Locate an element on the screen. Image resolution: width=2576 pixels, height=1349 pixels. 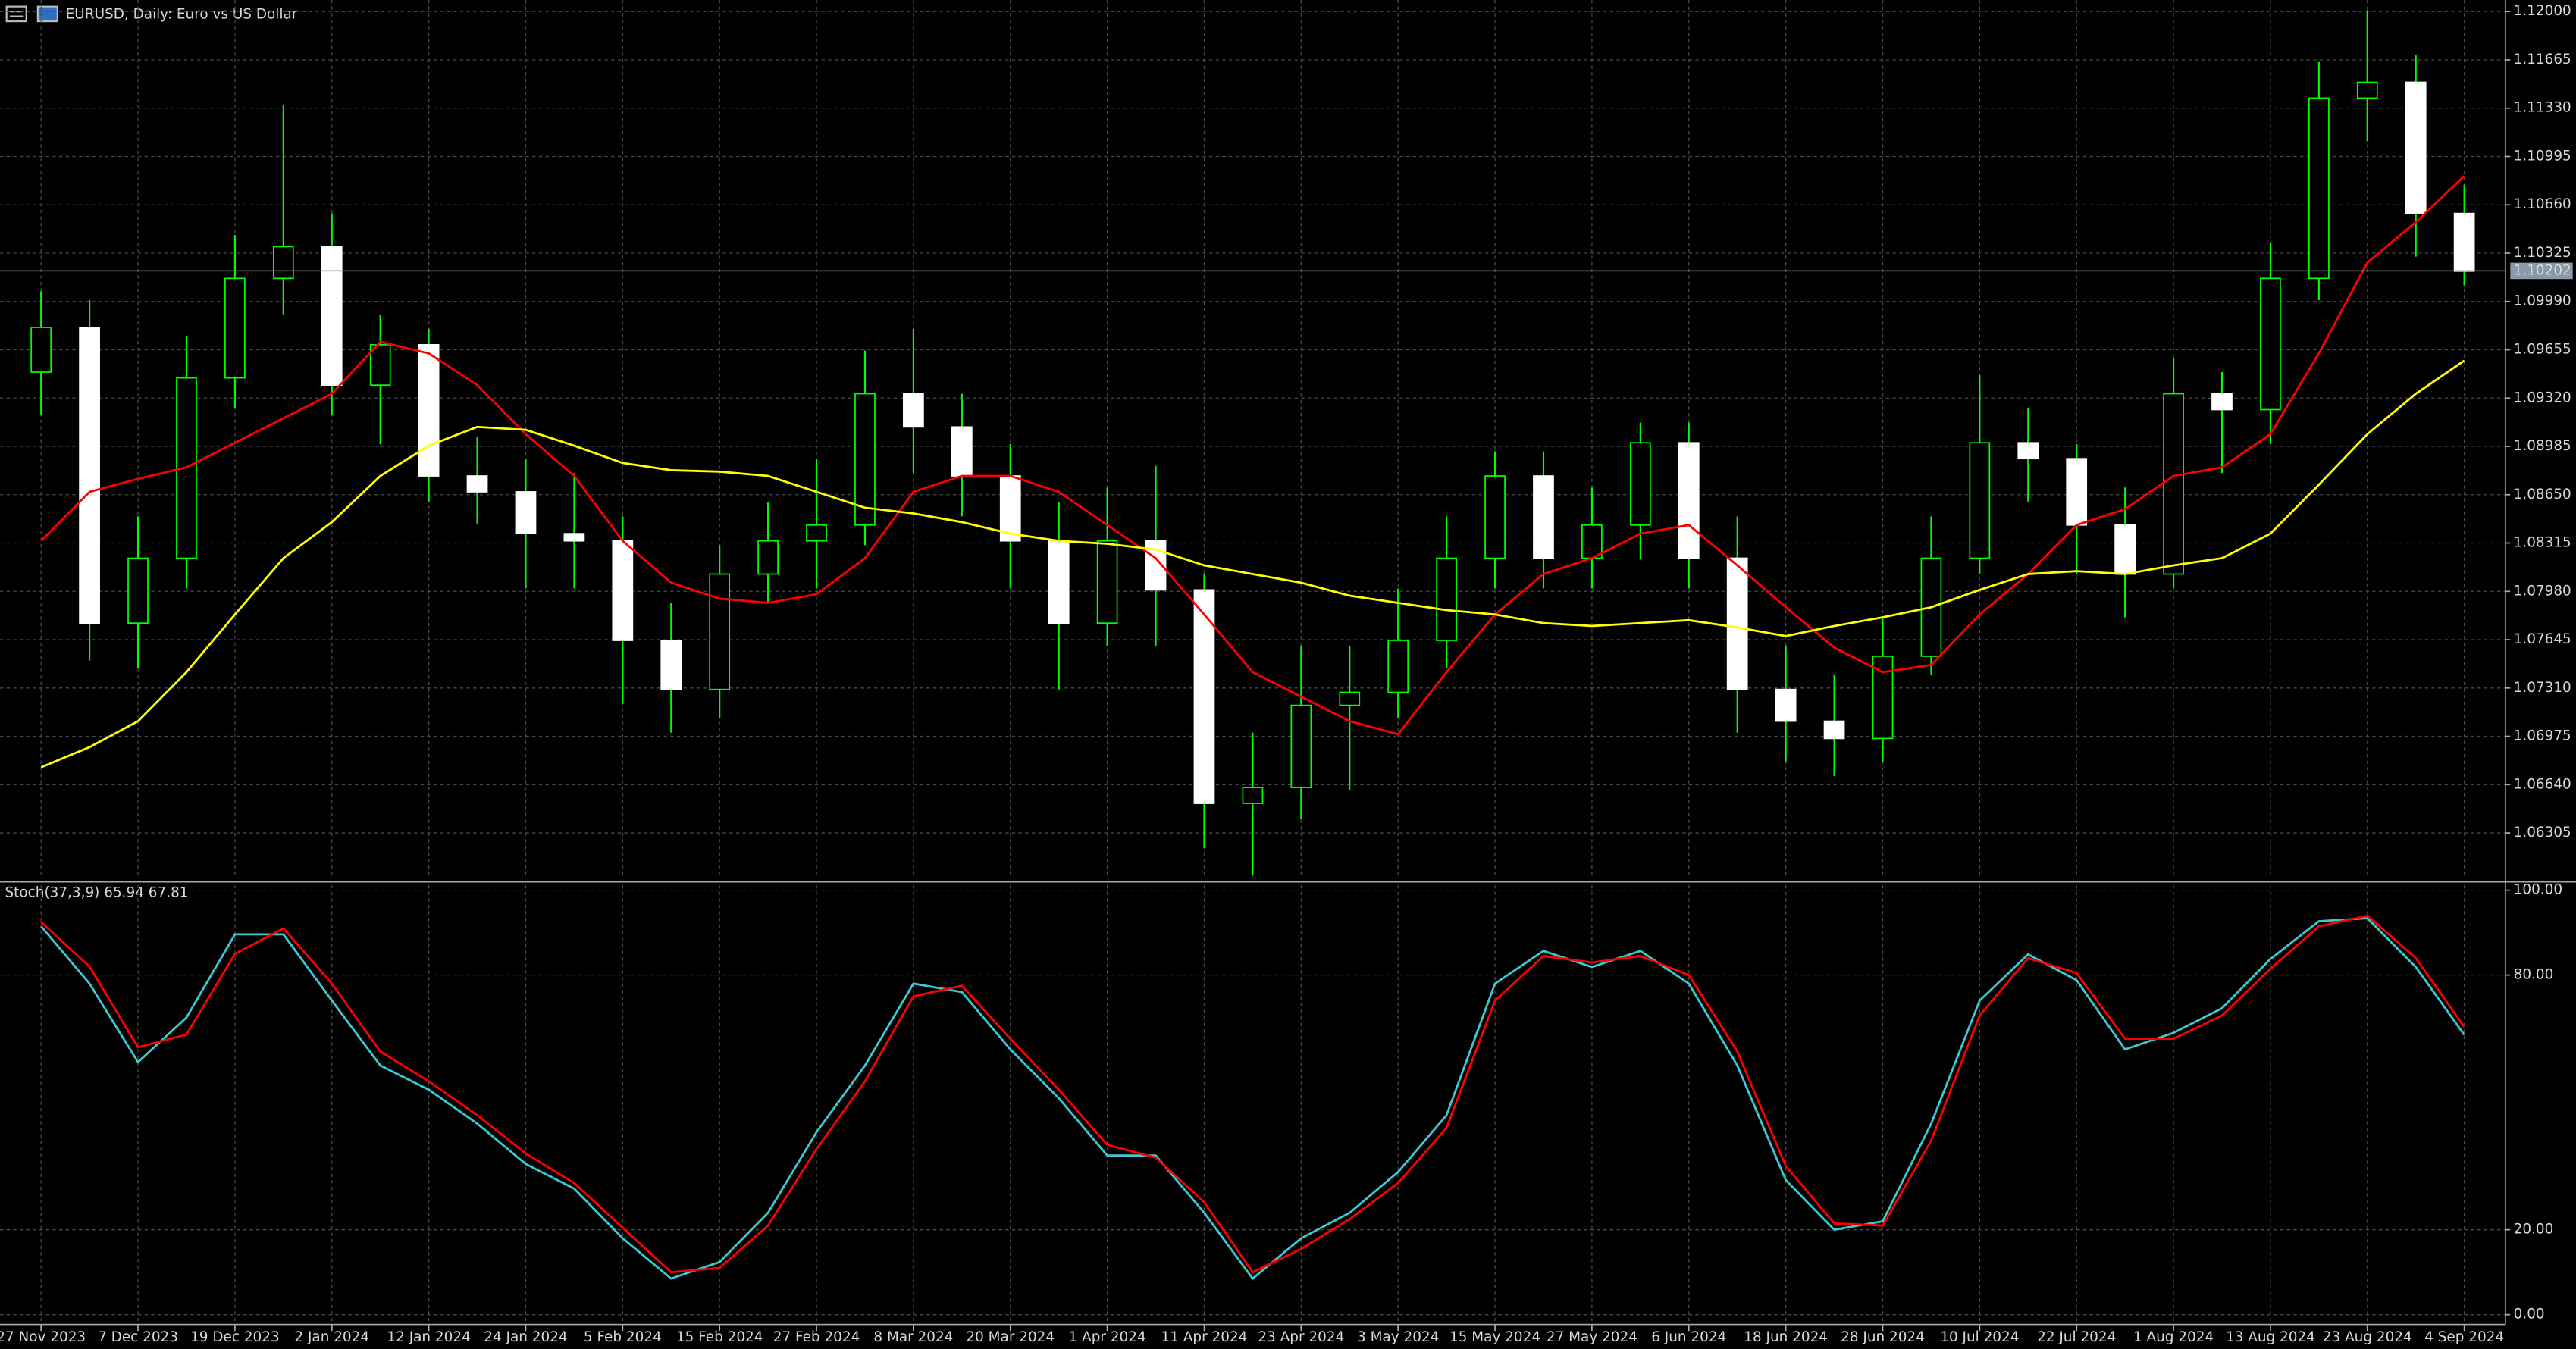
y-tick-label: 1.10325 is located at coordinates (2542, 253).